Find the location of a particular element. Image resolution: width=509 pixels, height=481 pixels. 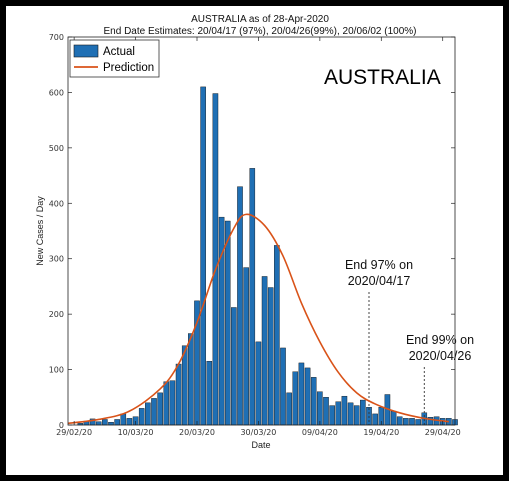

annotation-lines is located at coordinates (396, 358).